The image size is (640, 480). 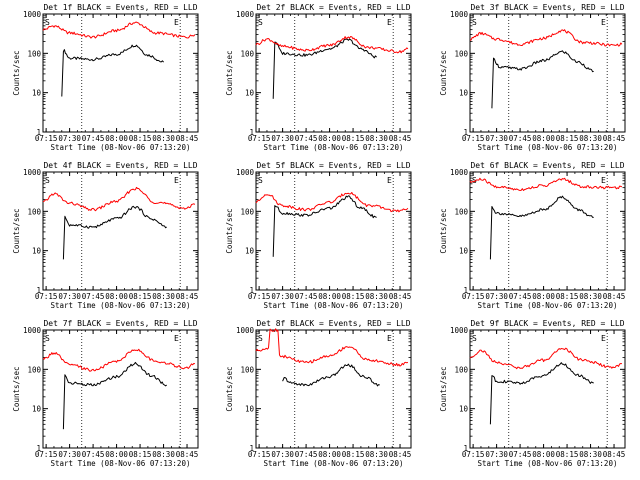 What do you see at coordinates (333, 323) in the screenshot?
I see `panel-title: Det 8f BLACK = Events, RED = LLD` at bounding box center [333, 323].